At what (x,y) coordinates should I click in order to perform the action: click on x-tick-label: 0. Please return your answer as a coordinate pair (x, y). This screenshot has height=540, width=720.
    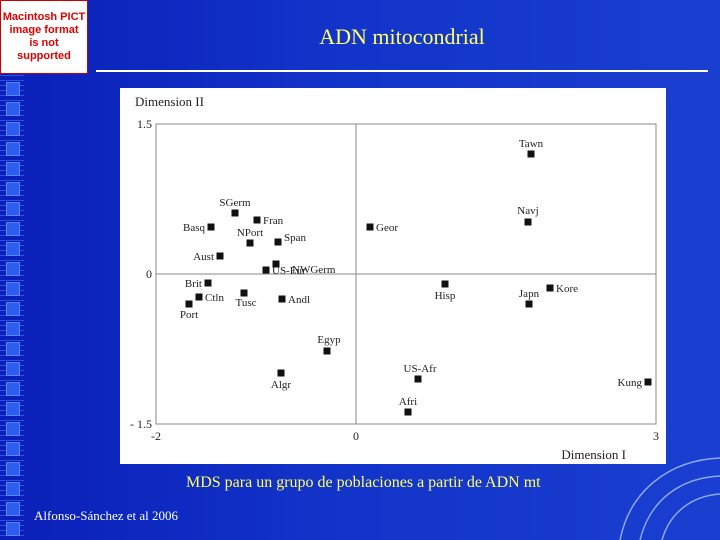
    Looking at the image, I should click on (356, 436).